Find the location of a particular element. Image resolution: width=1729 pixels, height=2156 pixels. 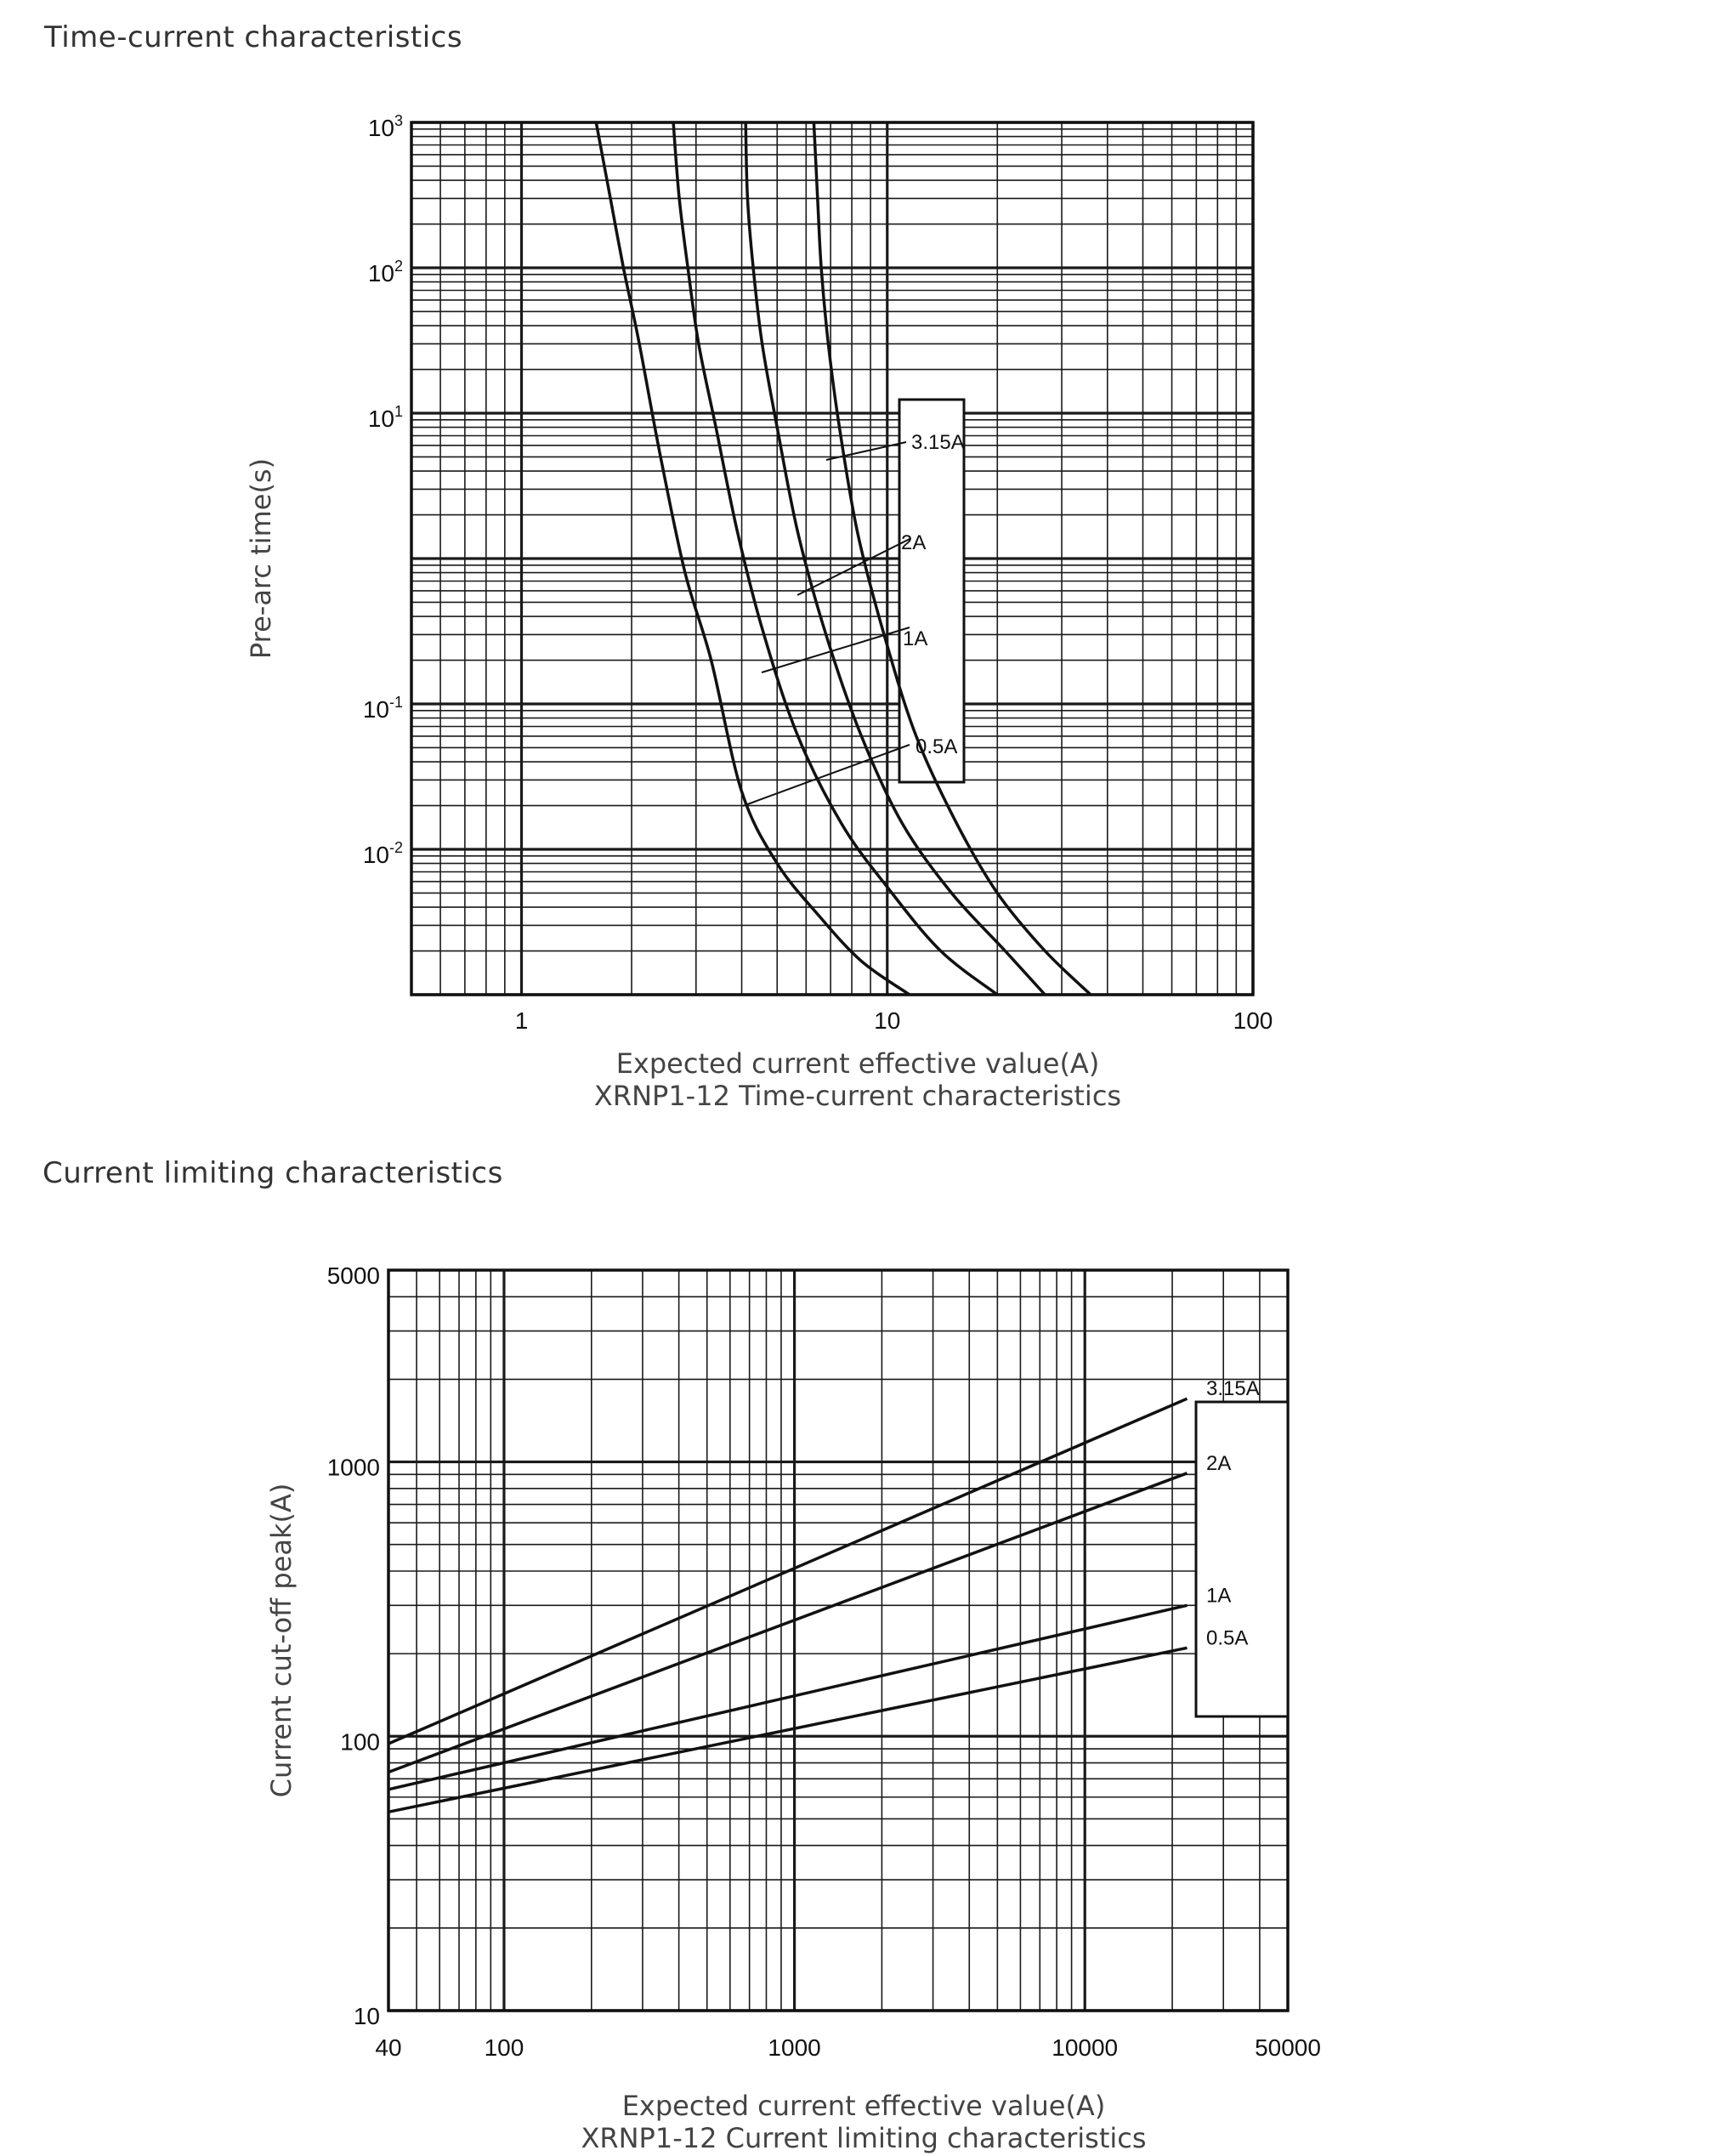

current-limiting-series-3.15A-line is located at coordinates (788, 1571).